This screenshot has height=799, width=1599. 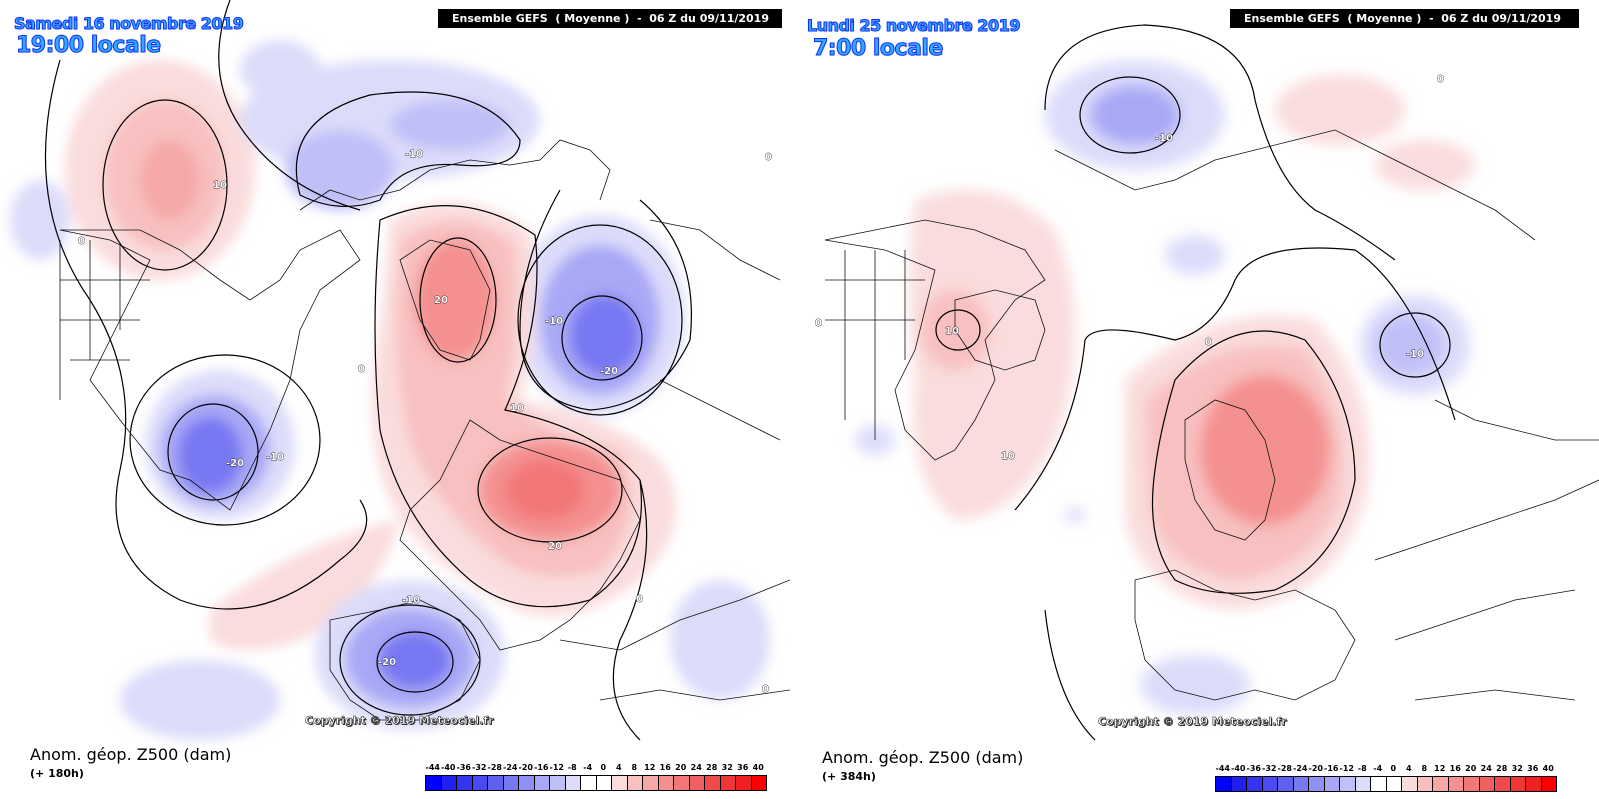 I want to click on copyright-notice: Copyright © 2019 Meteociel.fr, so click(x=399, y=721).